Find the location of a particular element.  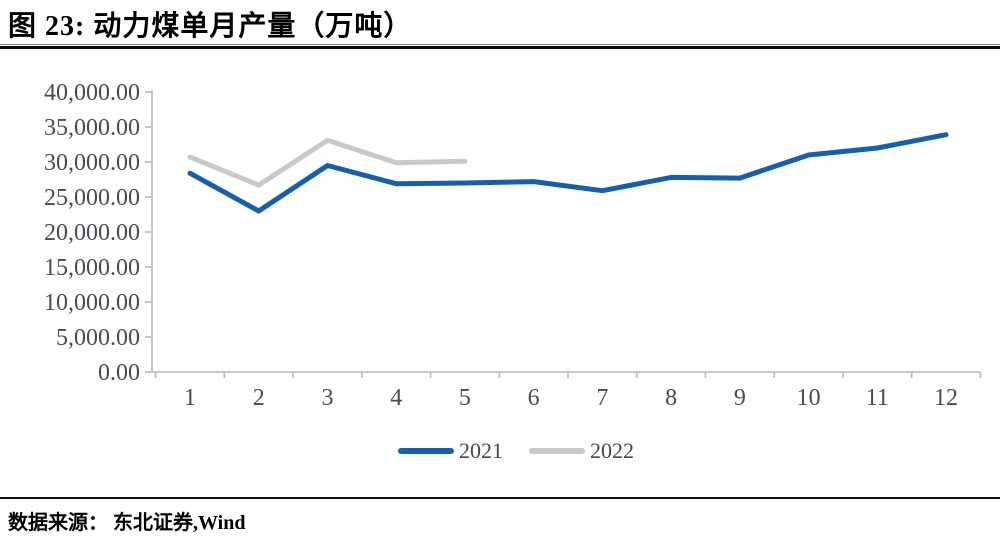

x-axis-tick-label: 6 is located at coordinates (534, 398).